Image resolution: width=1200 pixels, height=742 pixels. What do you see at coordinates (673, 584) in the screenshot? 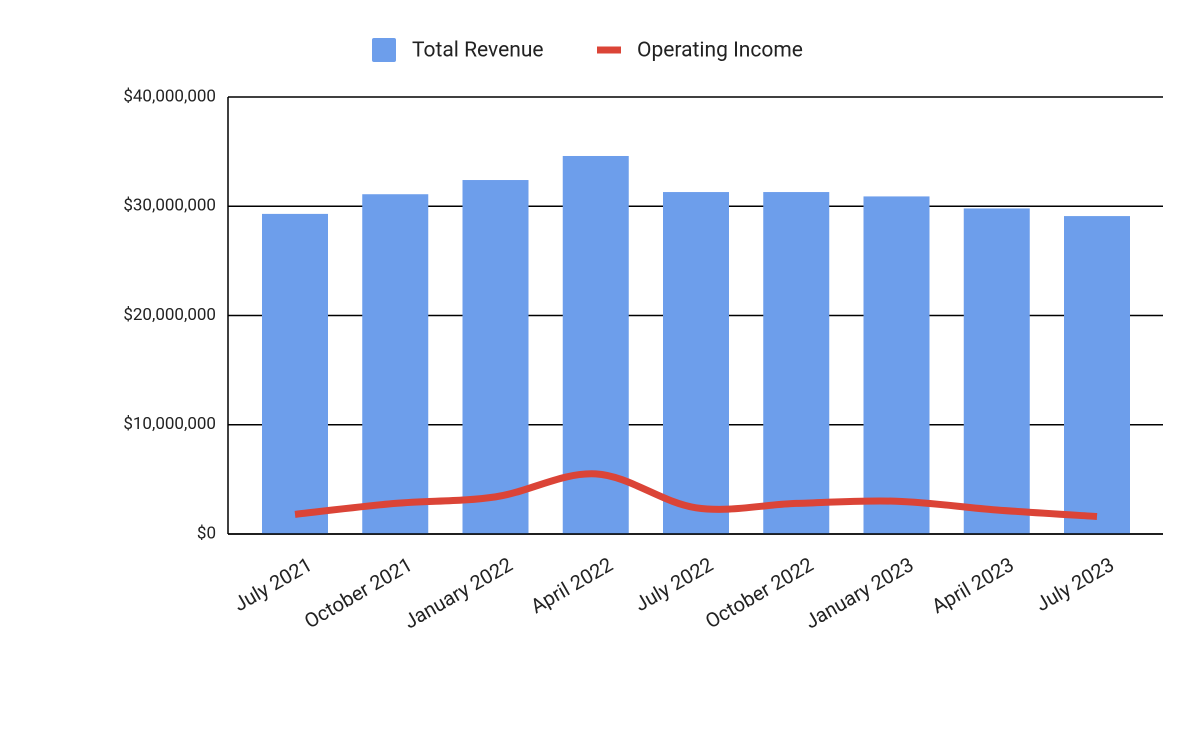
I see `x-tick-label: July 2022` at bounding box center [673, 584].